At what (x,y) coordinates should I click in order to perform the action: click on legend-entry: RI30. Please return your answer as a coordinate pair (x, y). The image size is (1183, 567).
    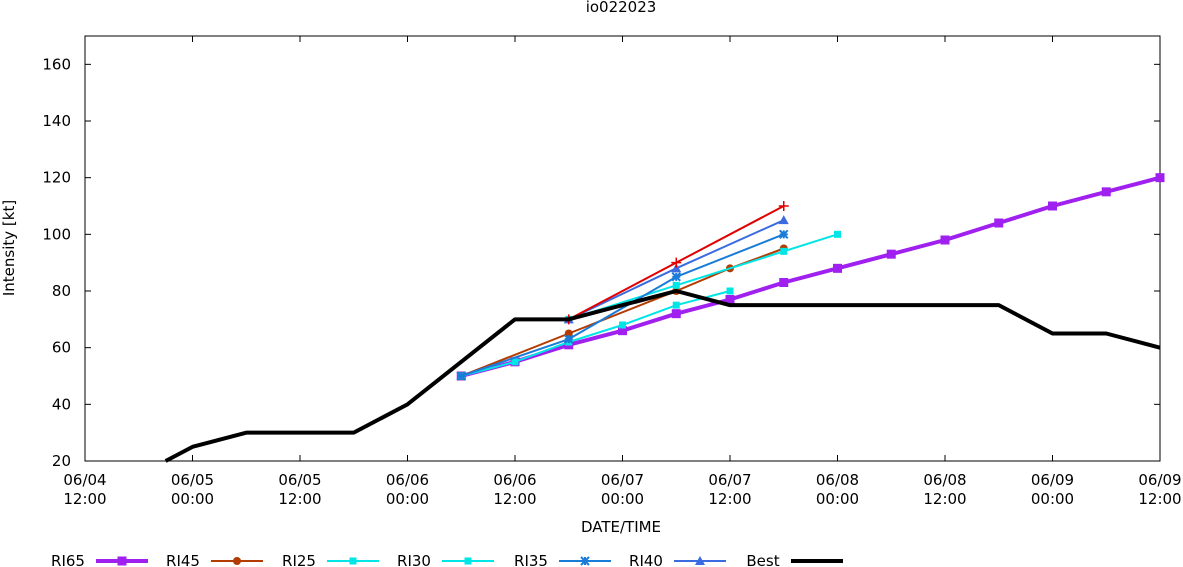
    Looking at the image, I should click on (445, 559).